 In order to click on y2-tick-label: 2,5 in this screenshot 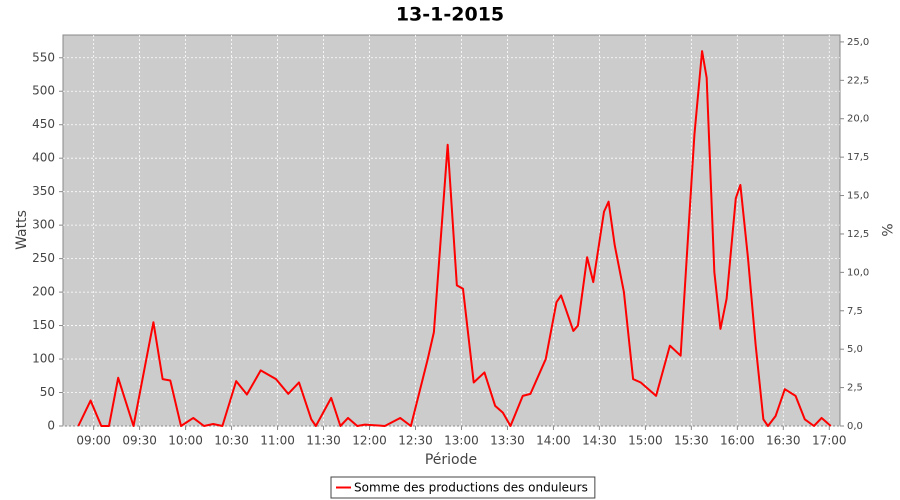, I will do `click(855, 388)`.